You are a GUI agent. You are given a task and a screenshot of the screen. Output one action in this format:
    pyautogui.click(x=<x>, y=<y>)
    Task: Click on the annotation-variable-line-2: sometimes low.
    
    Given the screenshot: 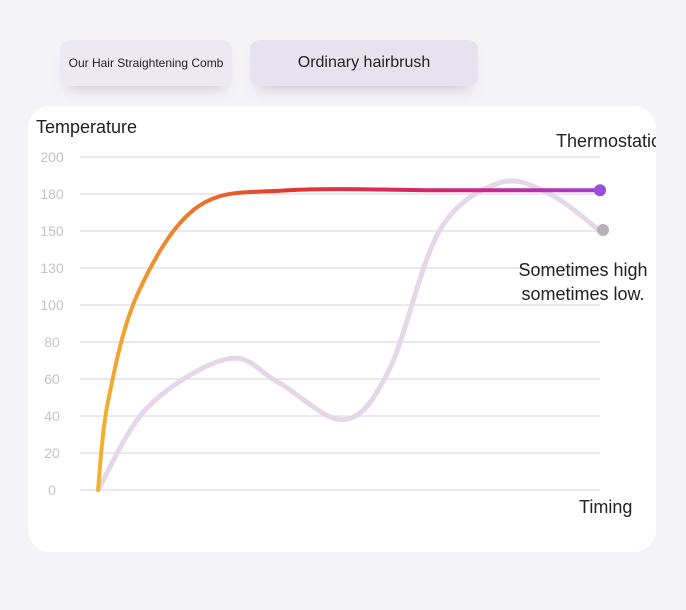 What is the action you would take?
    pyautogui.click(x=582, y=294)
    